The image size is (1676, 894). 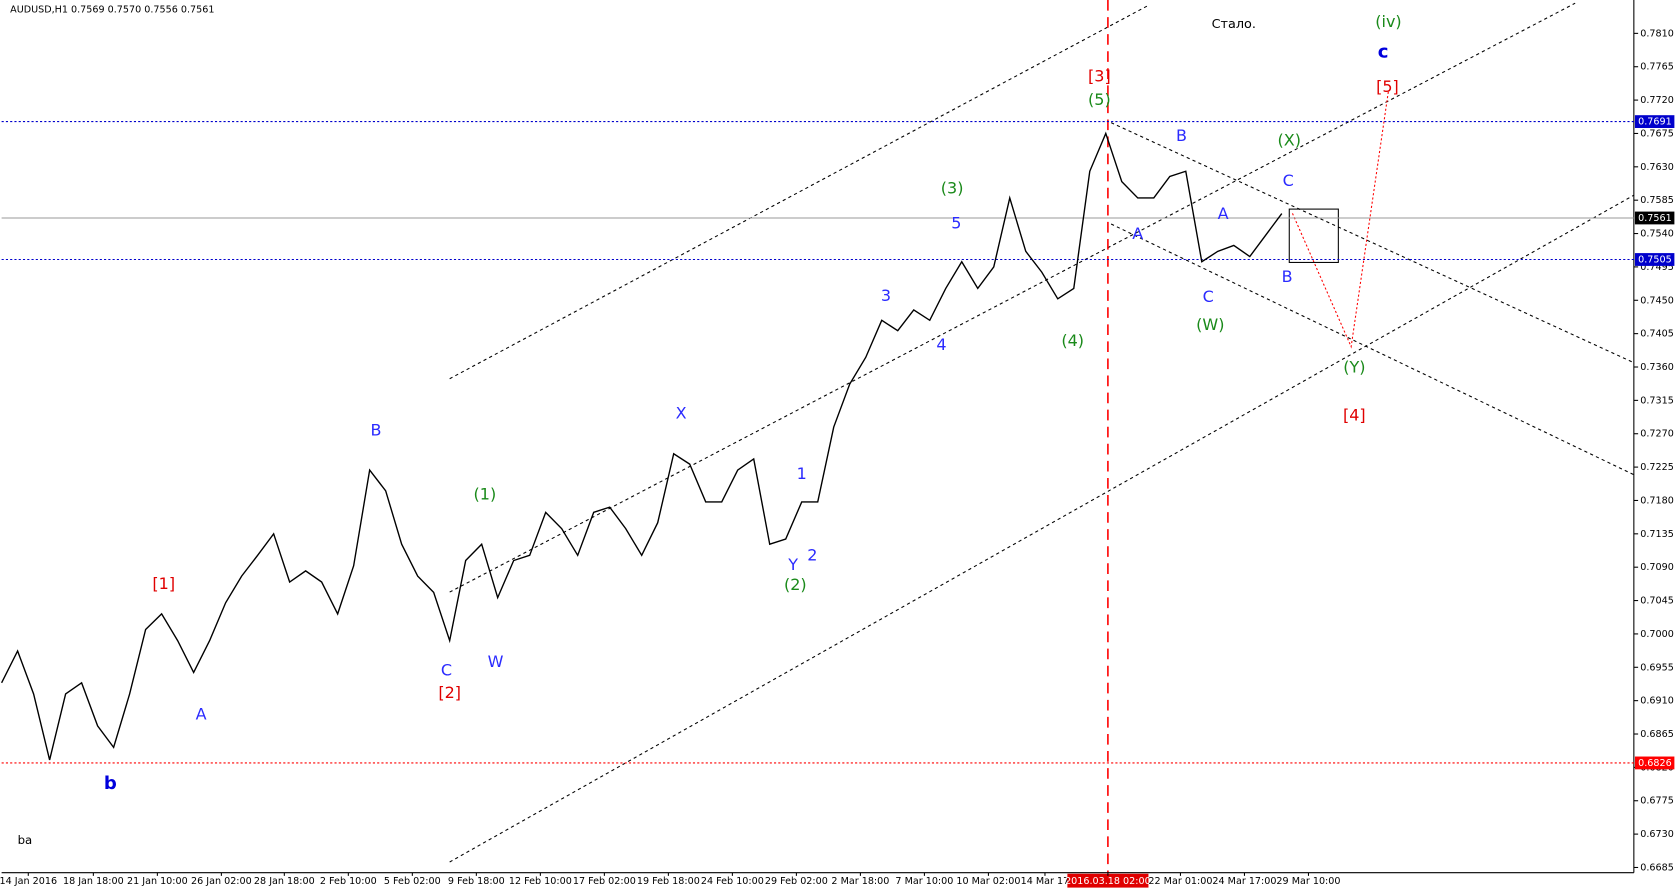 I want to click on wave-label: [3], so click(x=1099, y=75).